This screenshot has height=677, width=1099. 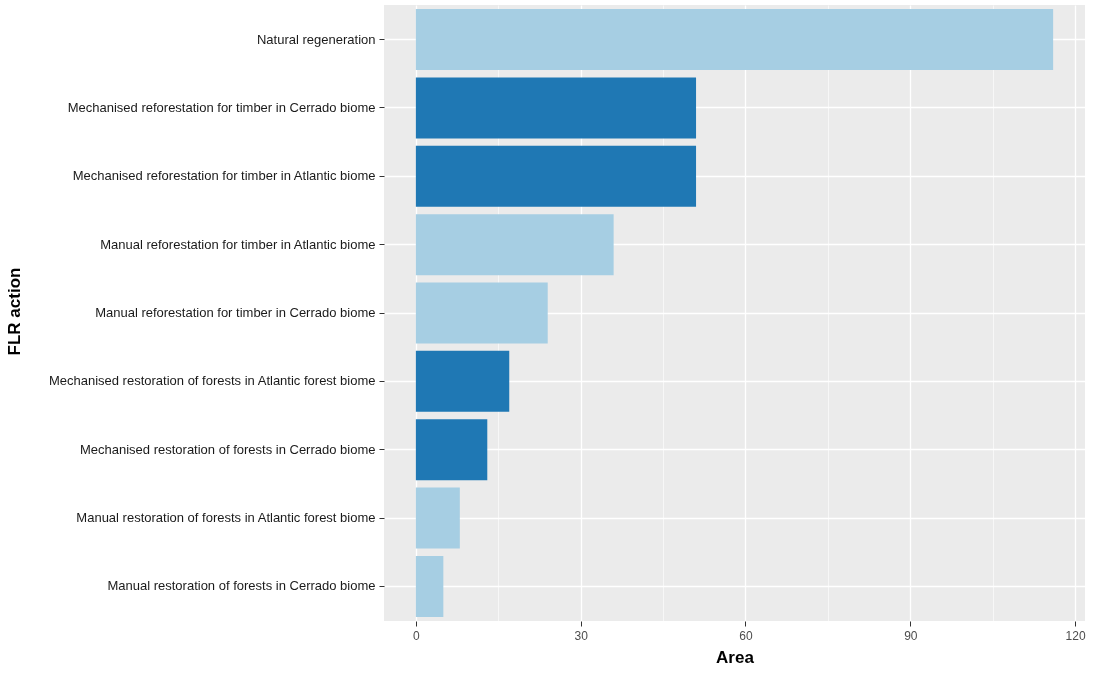 I want to click on x-tick-label: 120, so click(x=1075, y=635).